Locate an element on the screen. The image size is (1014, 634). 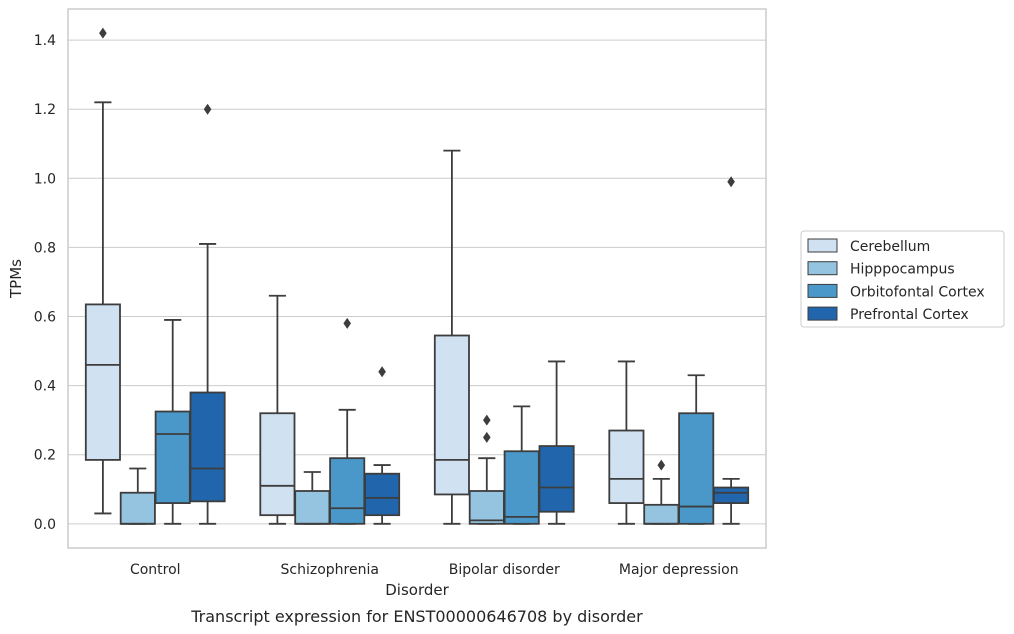
y-tick-label: 0.8 is located at coordinates (45, 248).